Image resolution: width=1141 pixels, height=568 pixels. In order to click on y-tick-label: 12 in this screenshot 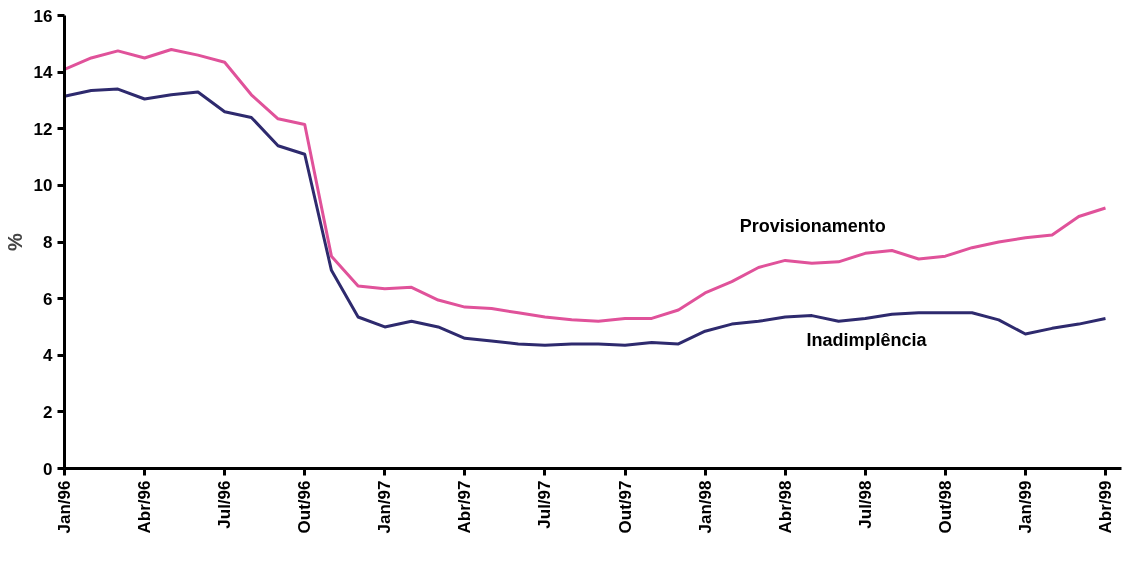, I will do `click(43, 129)`.